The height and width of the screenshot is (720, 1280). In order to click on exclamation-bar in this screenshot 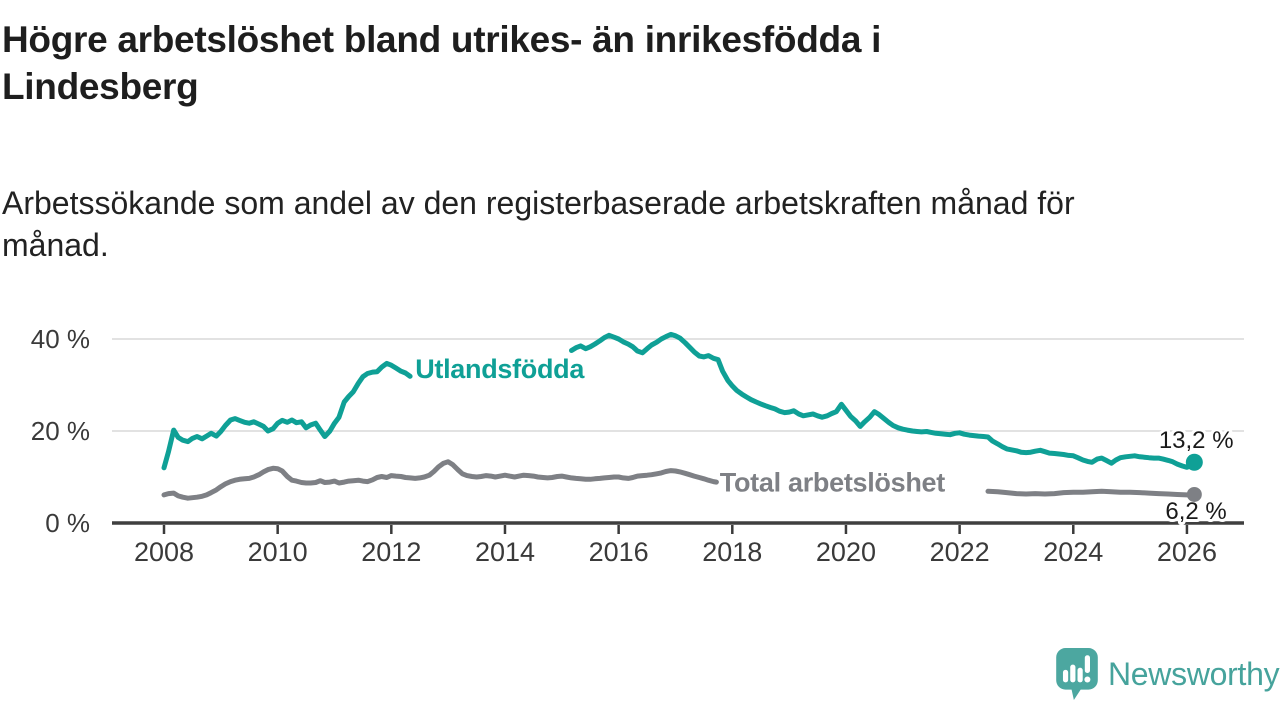, I will do `click(1087, 664)`.